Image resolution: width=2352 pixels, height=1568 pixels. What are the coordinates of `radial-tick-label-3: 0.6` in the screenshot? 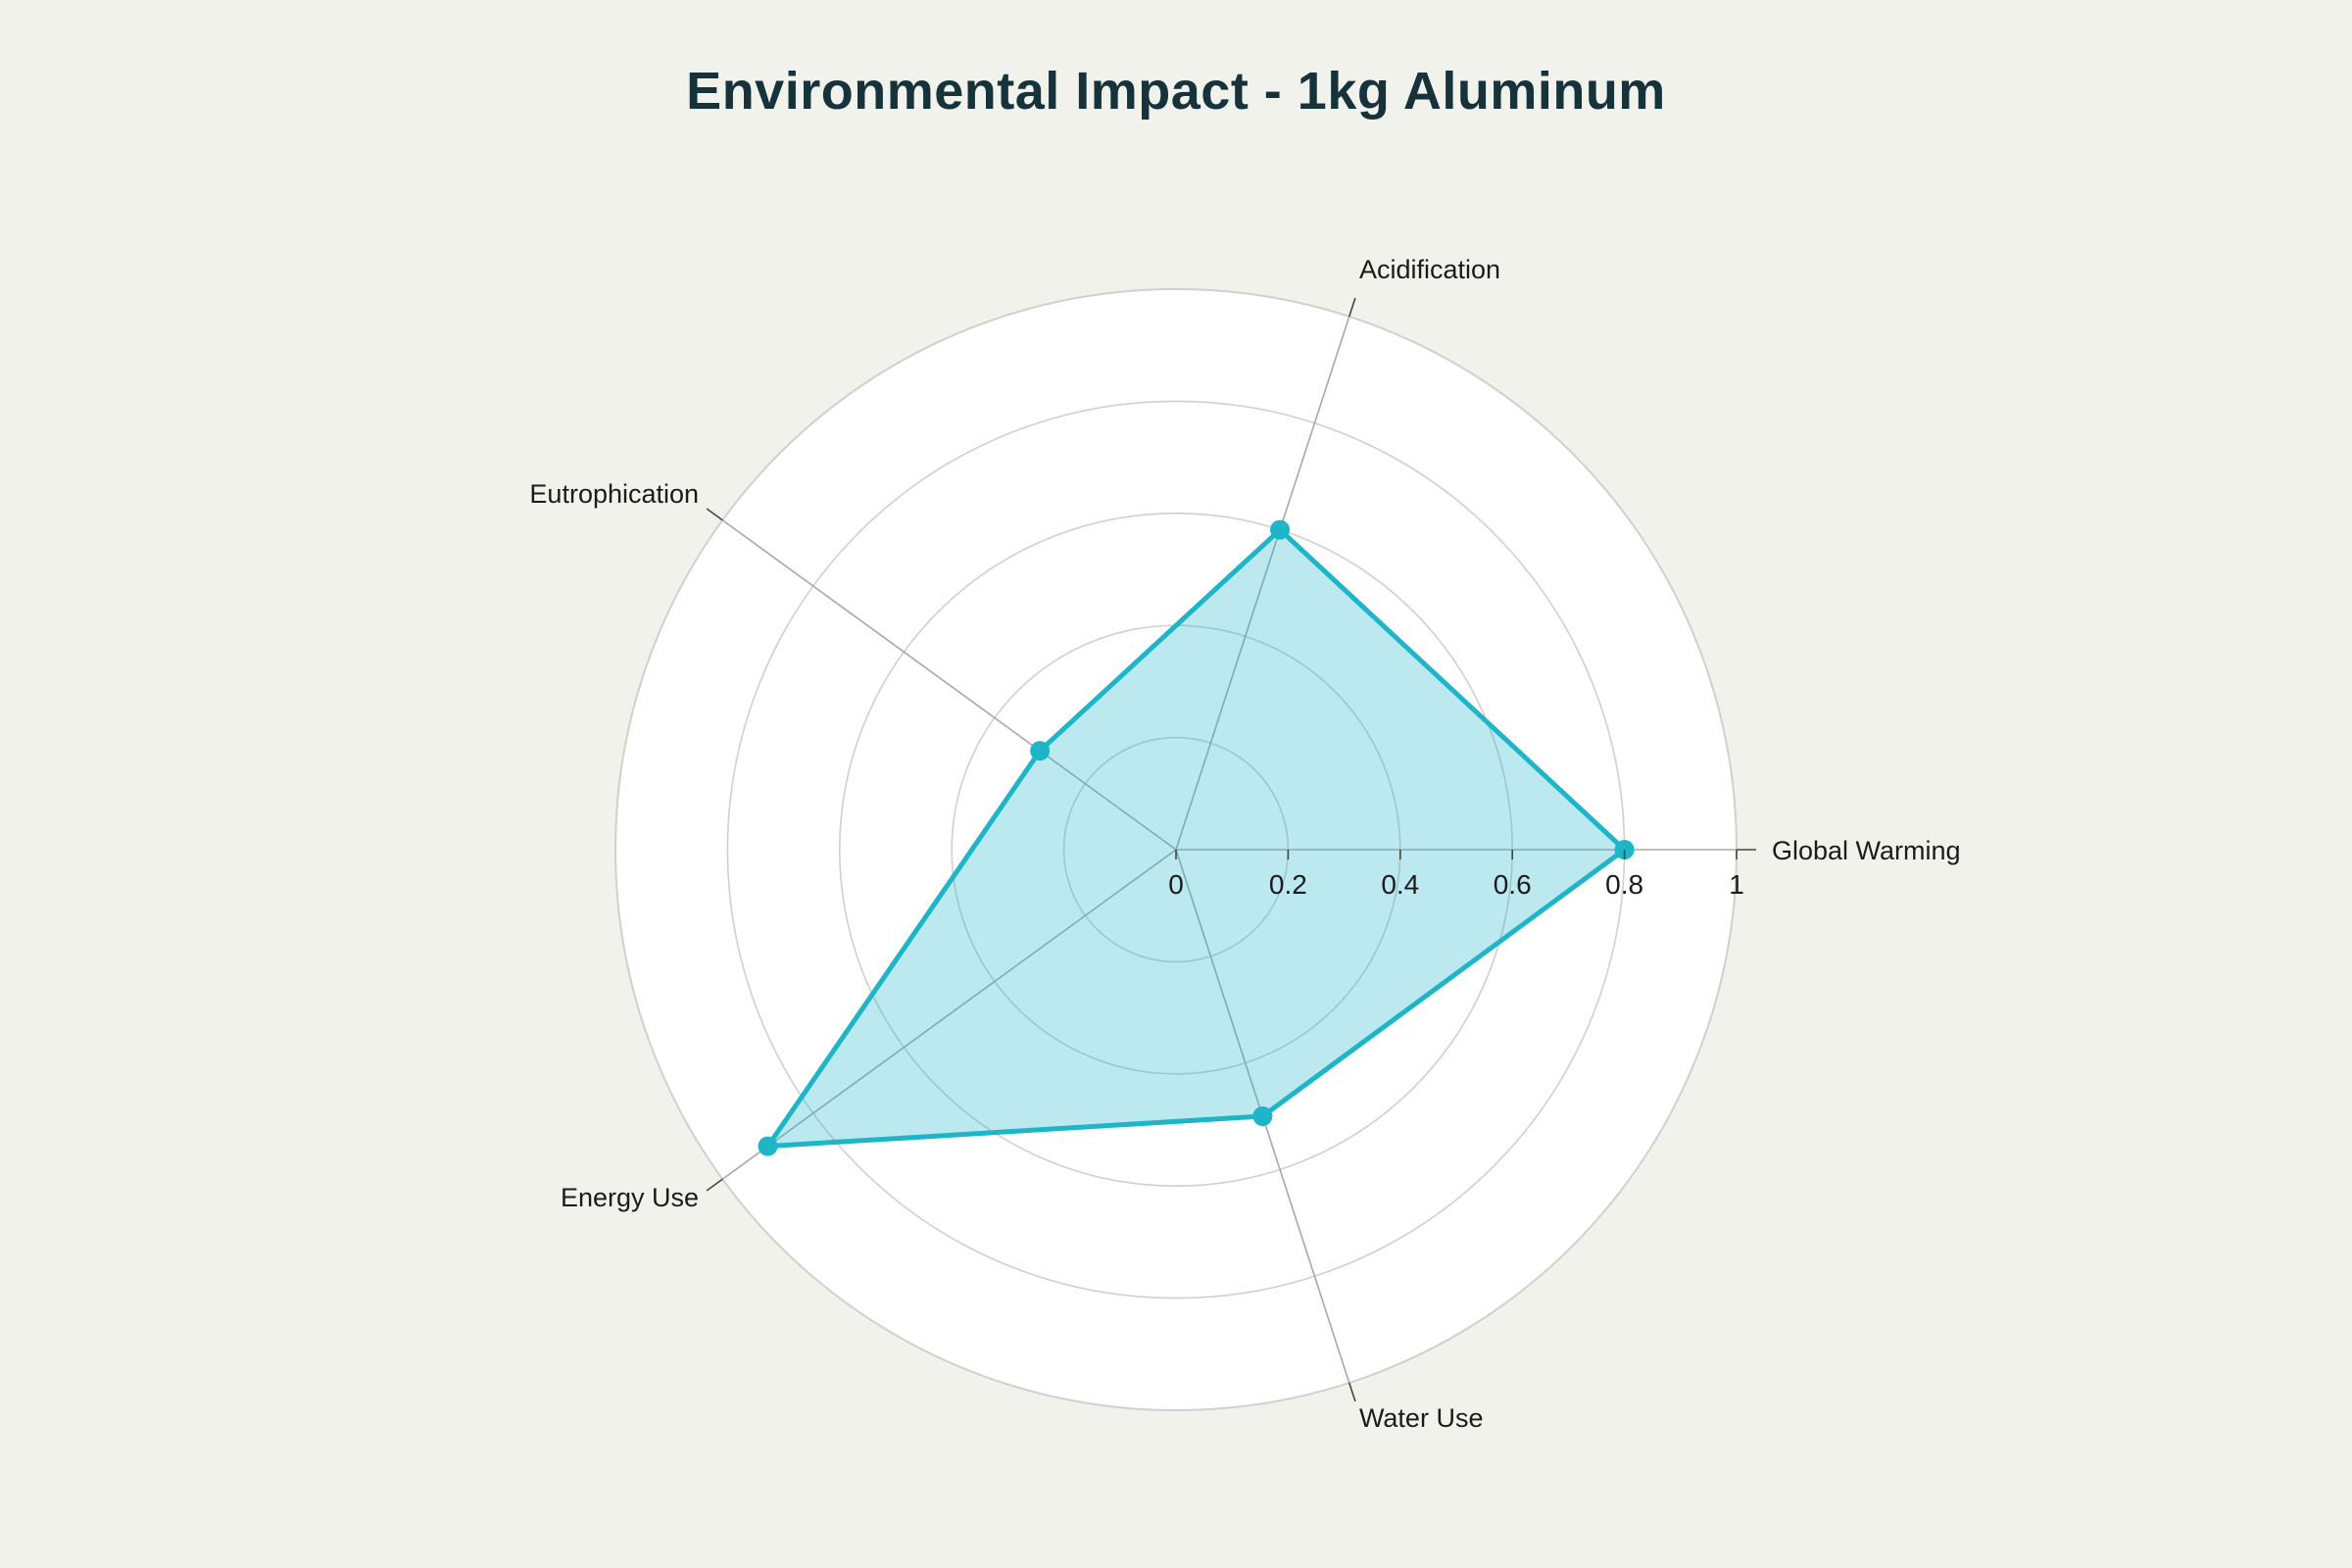 It's located at (1513, 884).